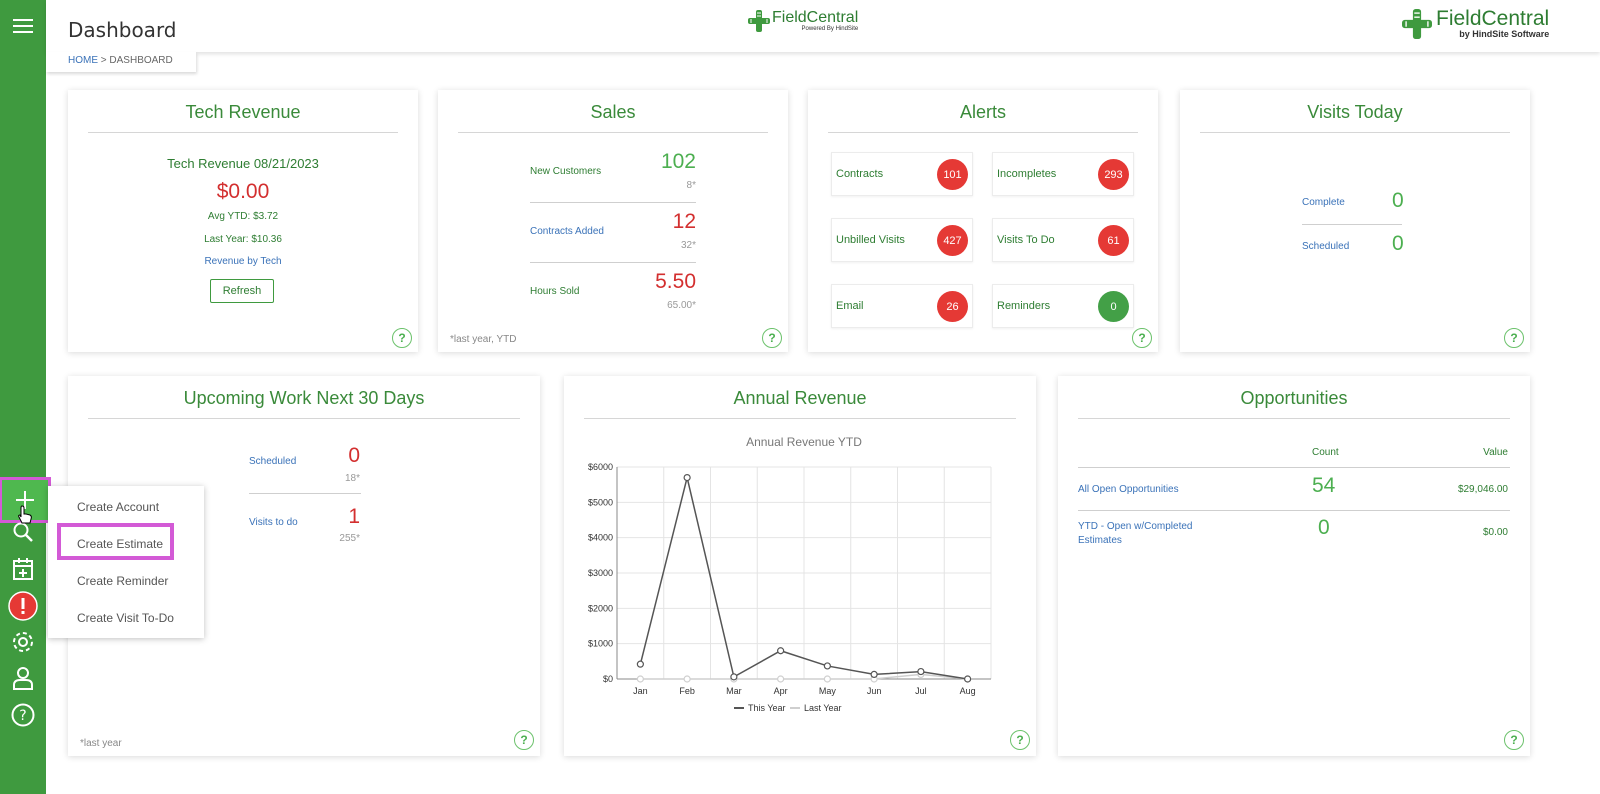 The height and width of the screenshot is (794, 1600). I want to click on x-tick-label: Feb, so click(687, 691).